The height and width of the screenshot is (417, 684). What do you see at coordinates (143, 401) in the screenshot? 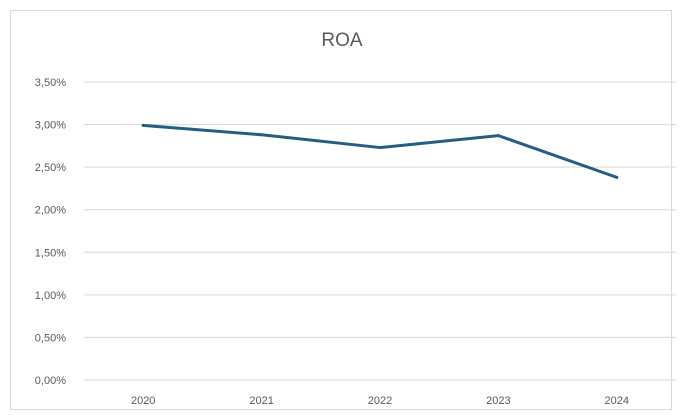
I see `x-tick-label: 2020` at bounding box center [143, 401].